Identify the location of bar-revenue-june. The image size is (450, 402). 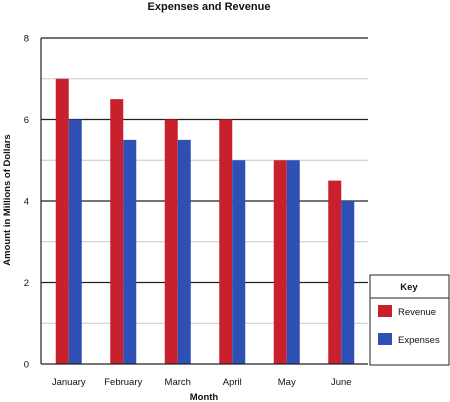
(335, 272).